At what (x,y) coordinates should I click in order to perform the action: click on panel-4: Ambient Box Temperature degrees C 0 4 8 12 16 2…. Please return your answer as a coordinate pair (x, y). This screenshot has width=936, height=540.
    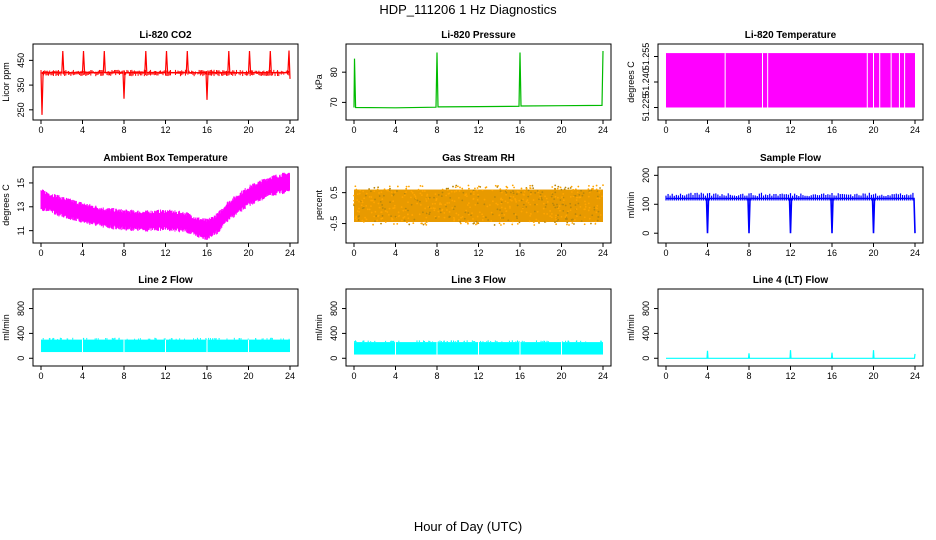
    Looking at the image, I should click on (150, 205).